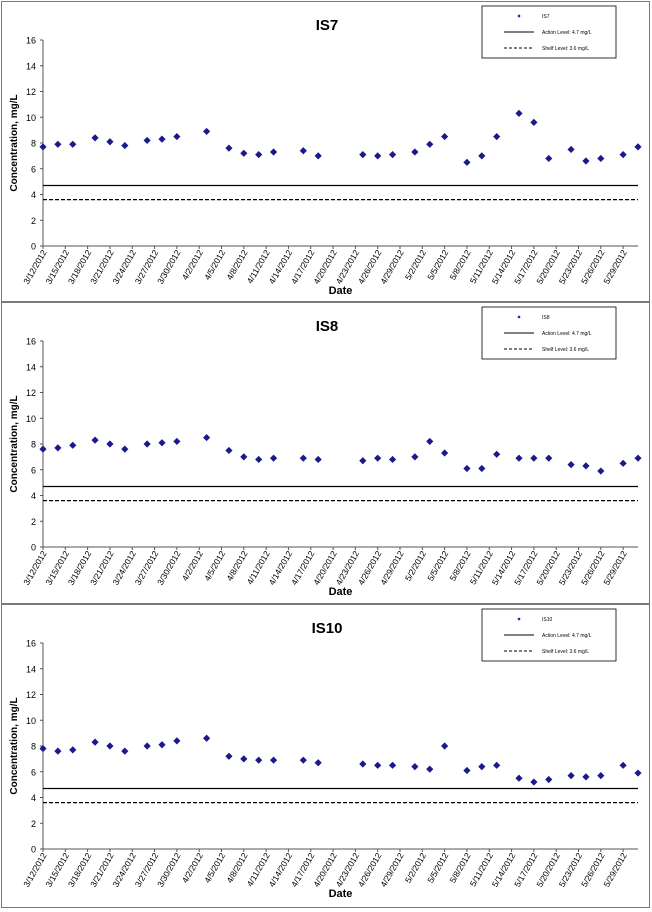 The width and height of the screenshot is (652, 912). What do you see at coordinates (33, 772) in the screenshot?
I see `y-tick-label: 6` at bounding box center [33, 772].